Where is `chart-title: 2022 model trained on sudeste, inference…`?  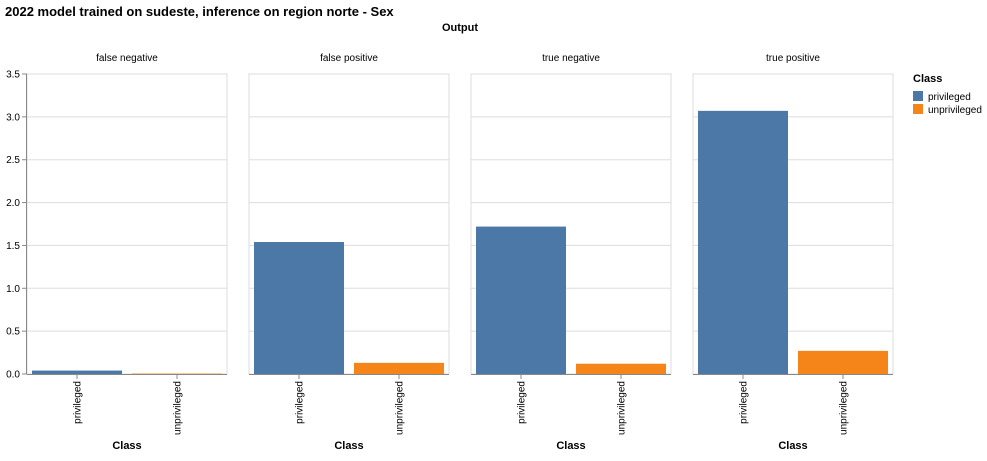 chart-title: 2022 model trained on sudeste, inference… is located at coordinates (199, 11).